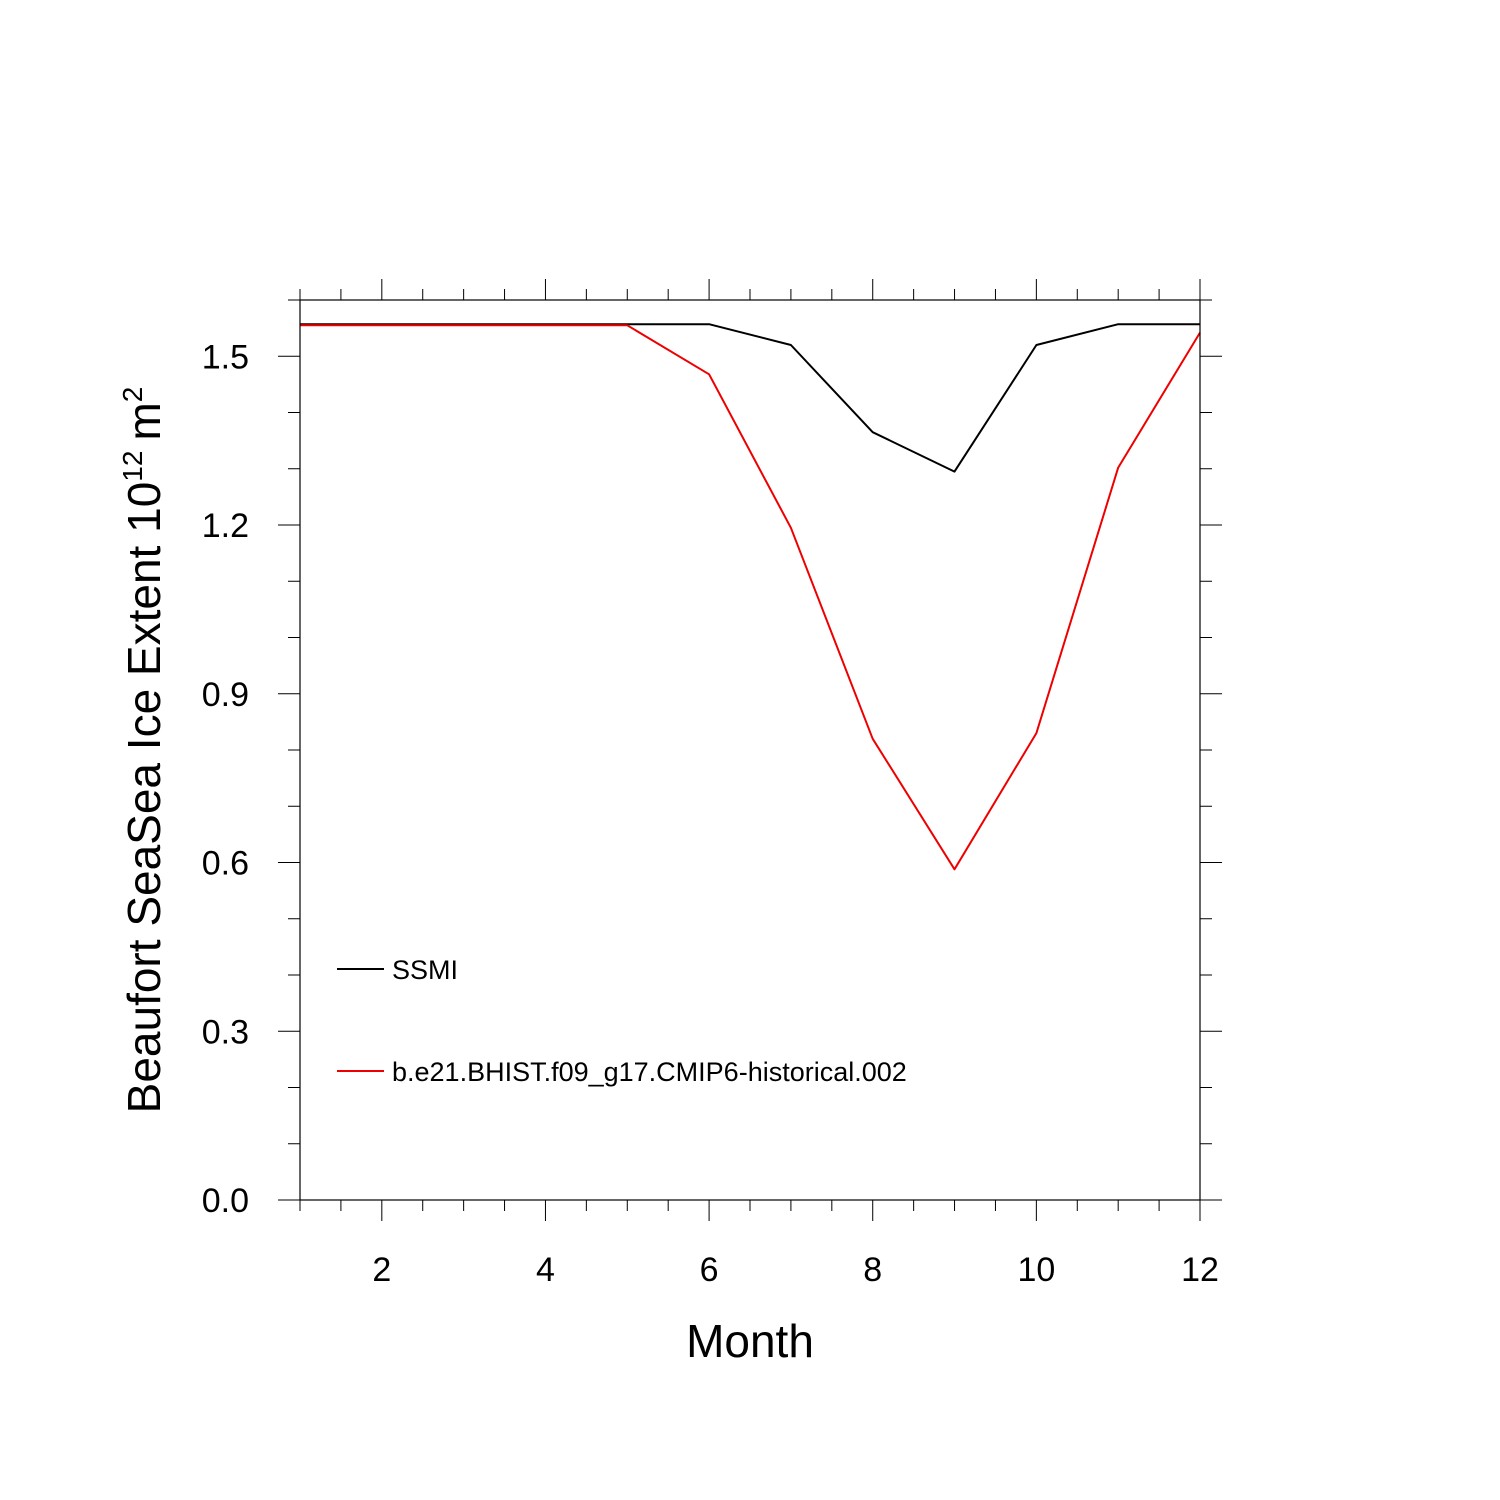  What do you see at coordinates (225, 357) in the screenshot?
I see `y-tick-label: 1.5` at bounding box center [225, 357].